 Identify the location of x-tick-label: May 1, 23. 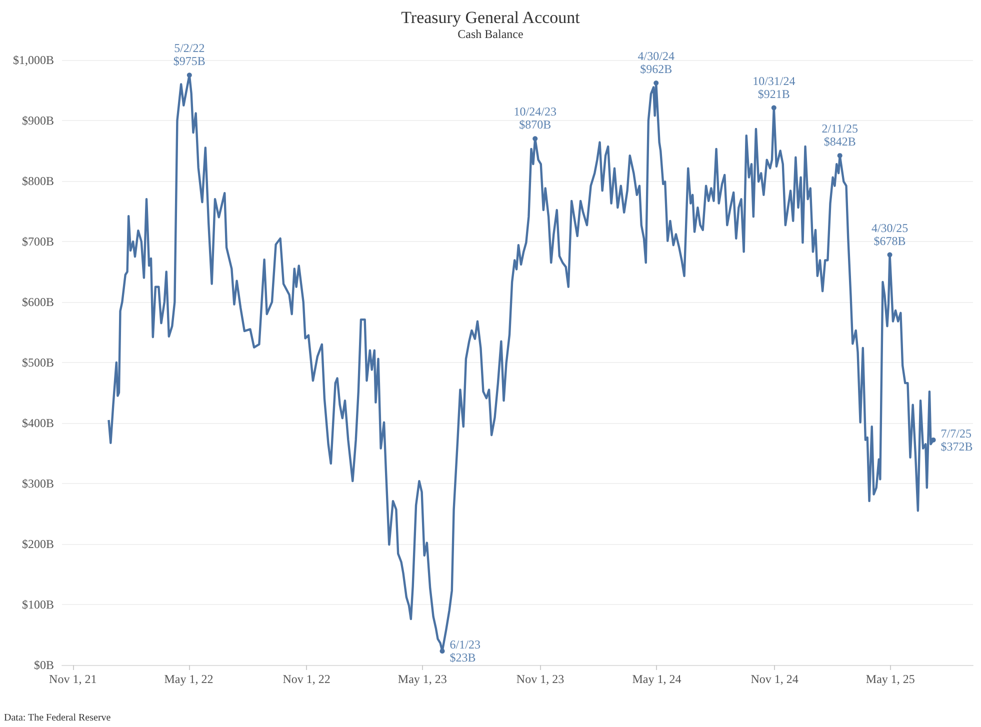
(422, 679).